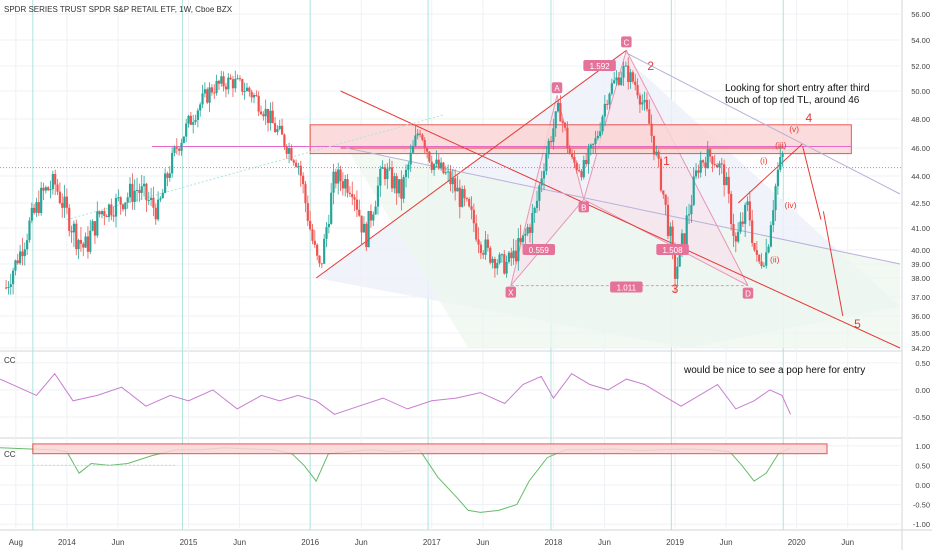 This screenshot has height=555, width=932. What do you see at coordinates (666, 161) in the screenshot?
I see `wave-label-major: 1` at bounding box center [666, 161].